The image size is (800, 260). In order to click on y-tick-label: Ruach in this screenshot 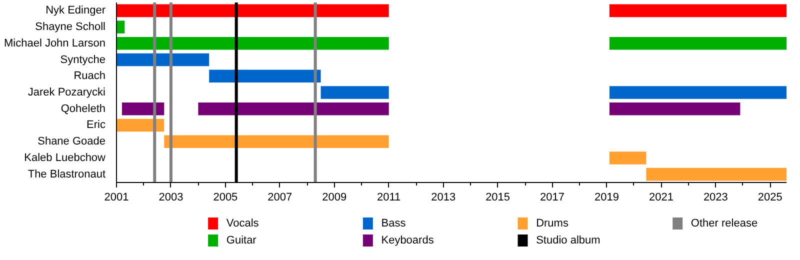, I will do `click(90, 76)`.